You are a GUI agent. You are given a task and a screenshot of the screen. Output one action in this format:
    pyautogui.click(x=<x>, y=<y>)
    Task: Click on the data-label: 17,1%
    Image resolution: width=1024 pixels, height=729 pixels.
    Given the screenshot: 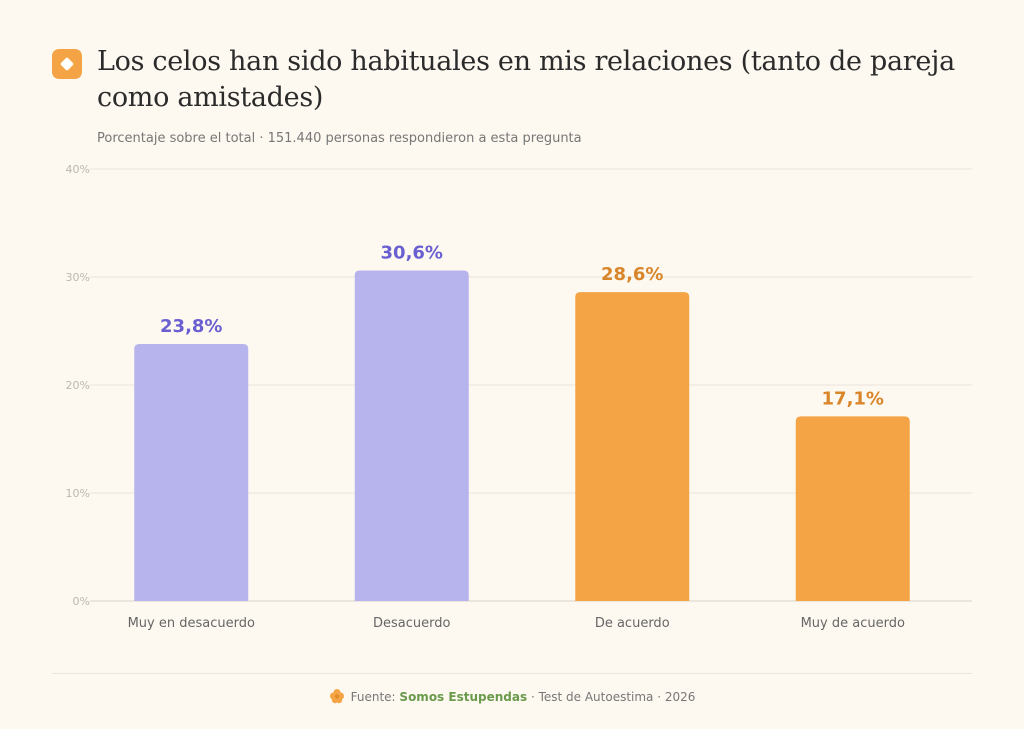 What is the action you would take?
    pyautogui.click(x=853, y=398)
    